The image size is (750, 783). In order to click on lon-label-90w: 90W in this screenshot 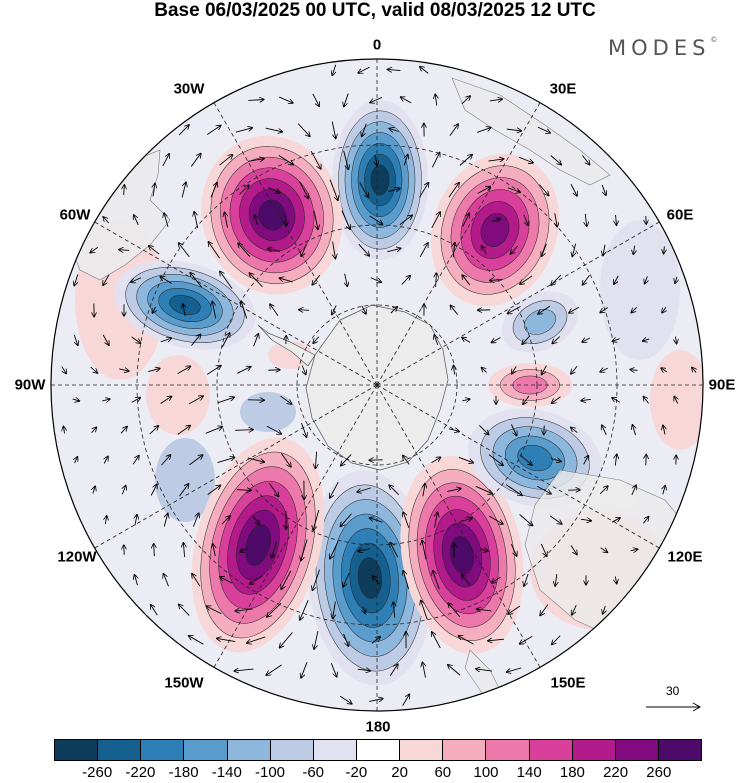, I will do `click(30, 385)`.